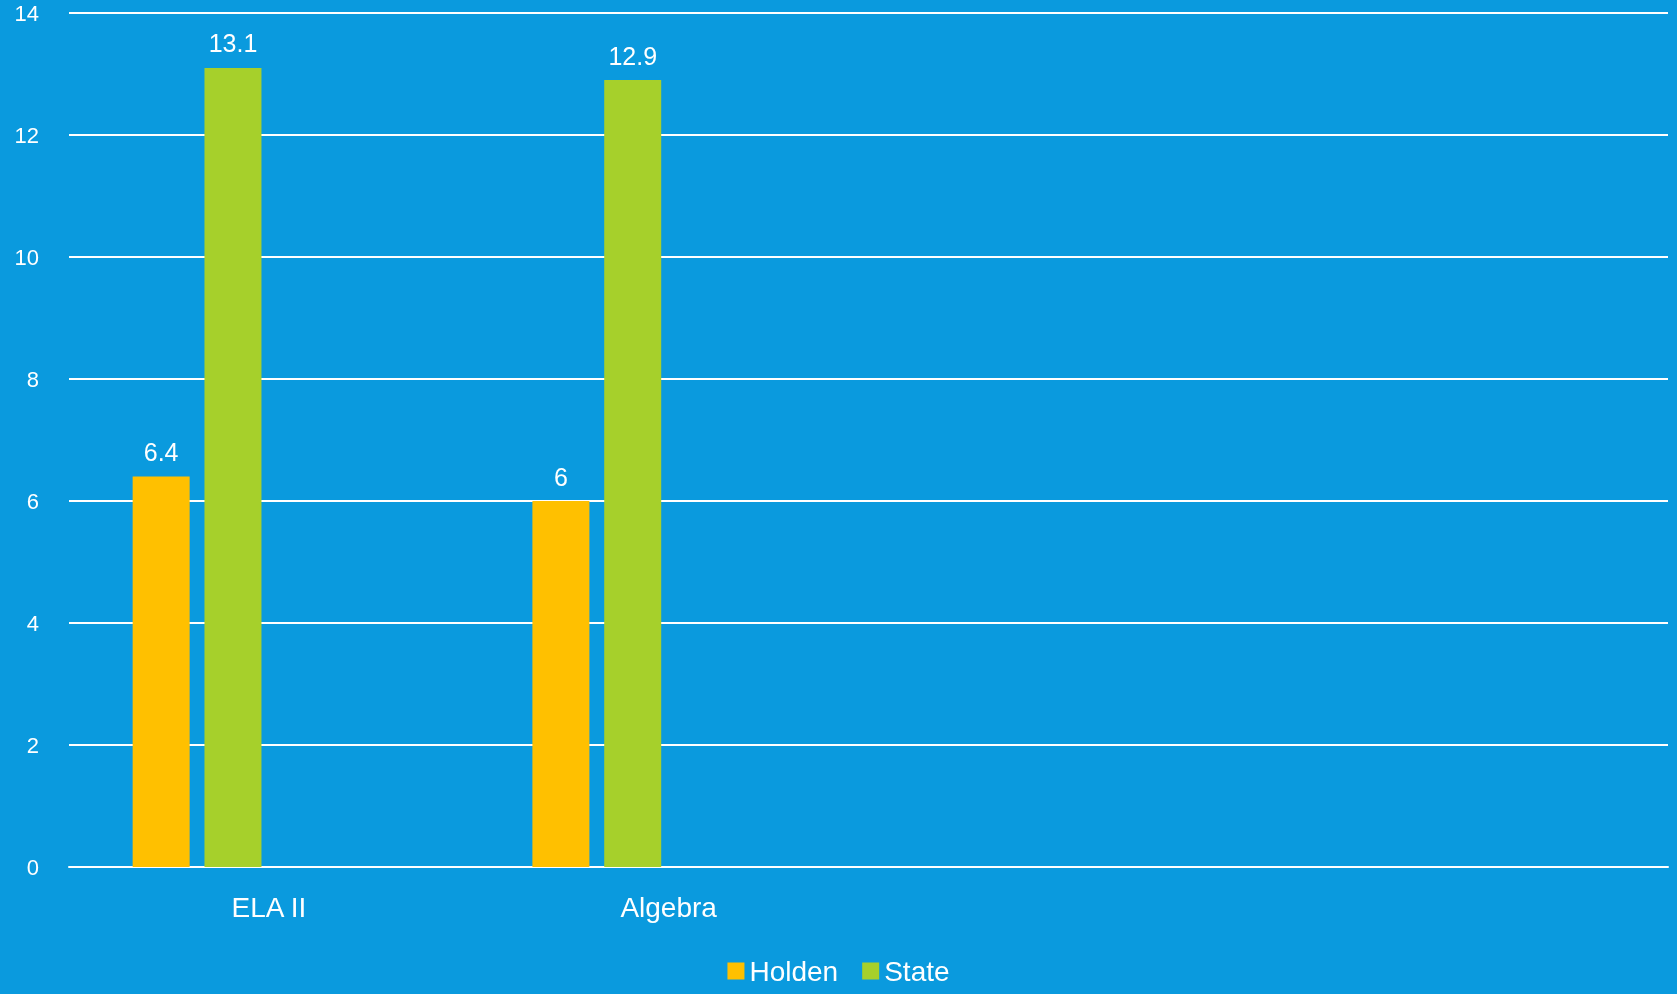 The width and height of the screenshot is (1677, 994). What do you see at coordinates (32, 623) in the screenshot?
I see `y-tick-label: 4` at bounding box center [32, 623].